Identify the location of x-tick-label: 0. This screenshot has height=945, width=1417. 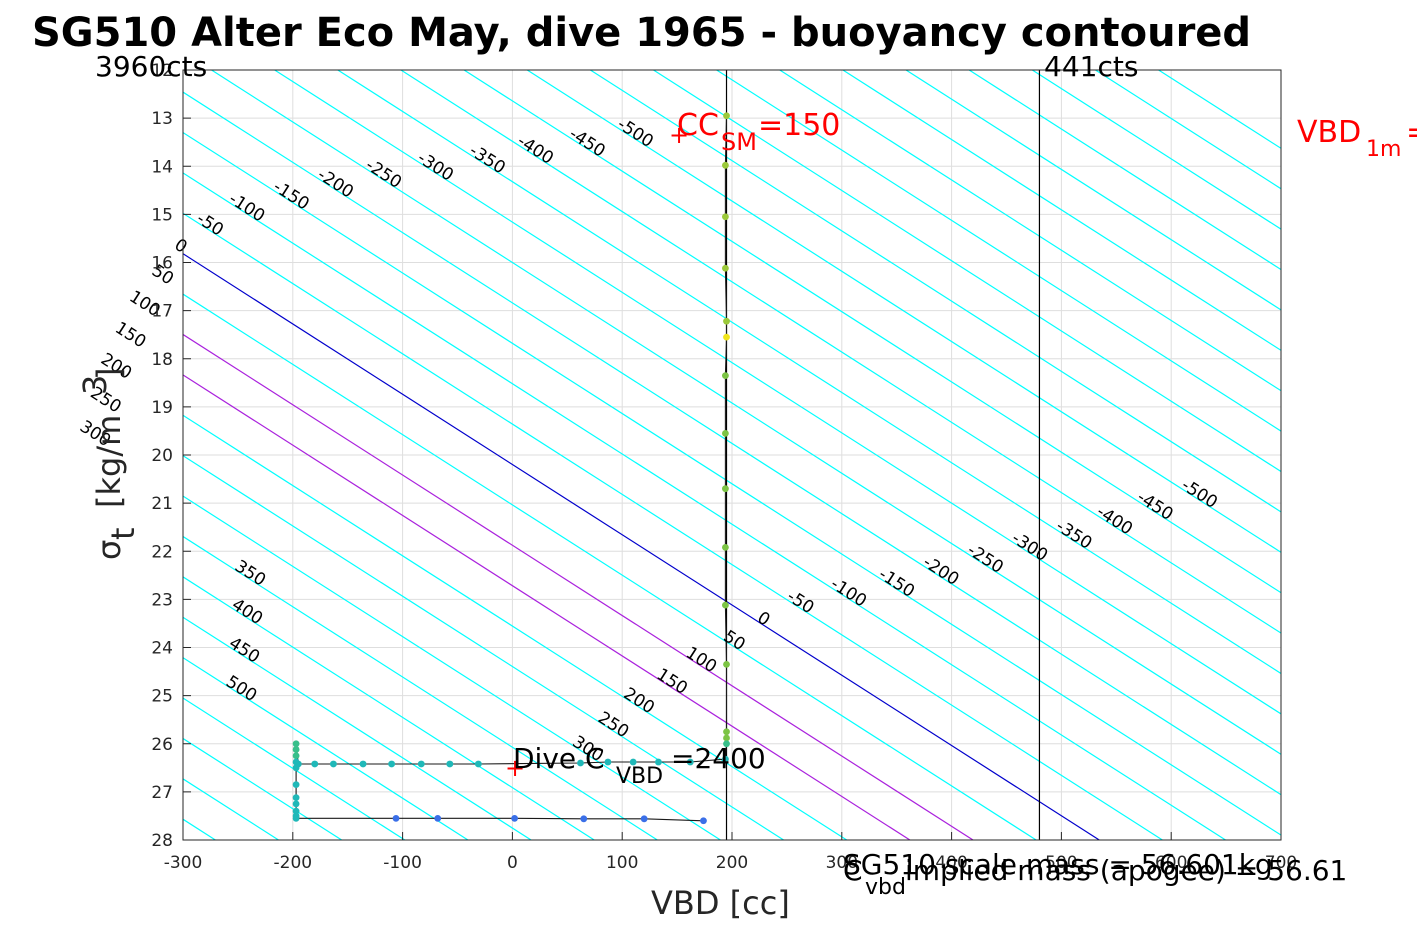
(512, 863).